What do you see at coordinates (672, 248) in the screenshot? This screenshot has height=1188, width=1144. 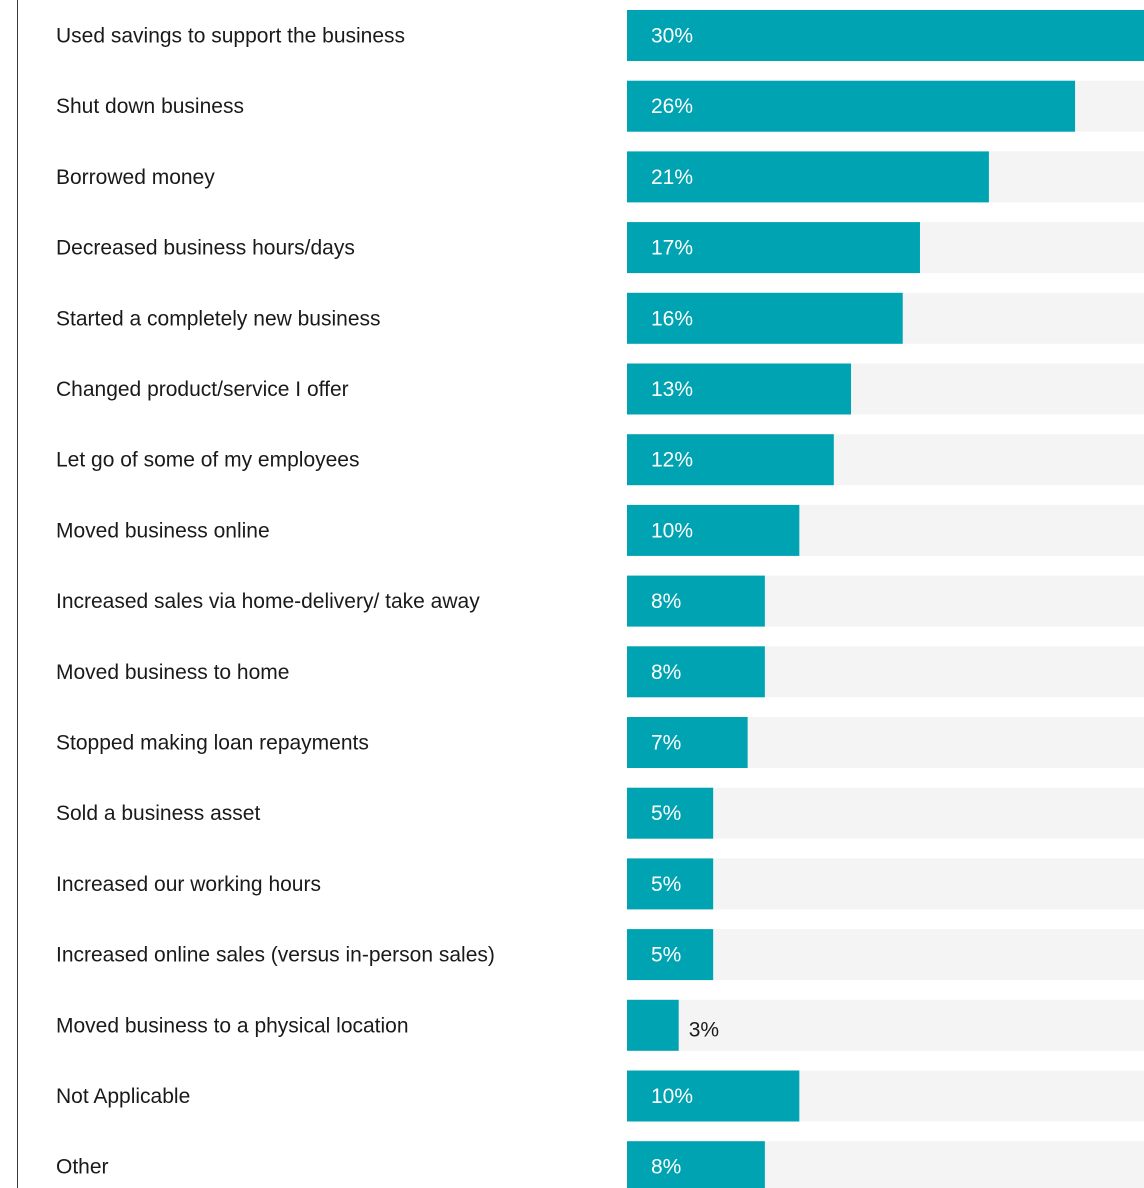 I see `value-label: 17%` at bounding box center [672, 248].